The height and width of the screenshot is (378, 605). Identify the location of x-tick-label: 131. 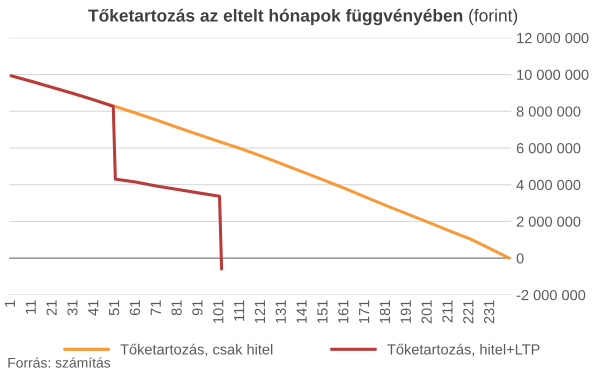
(281, 311).